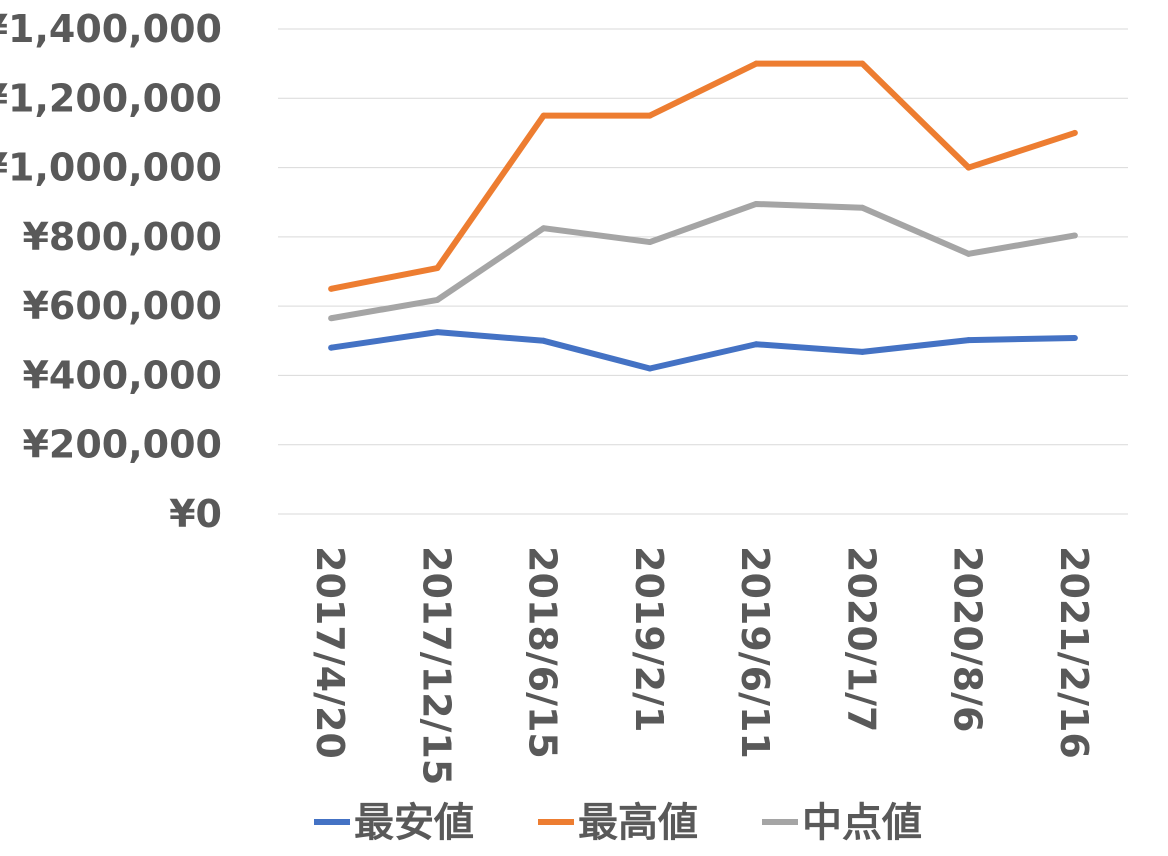 The width and height of the screenshot is (1168, 856). I want to click on y-tick-label: ¥1,400,000, so click(111, 29).